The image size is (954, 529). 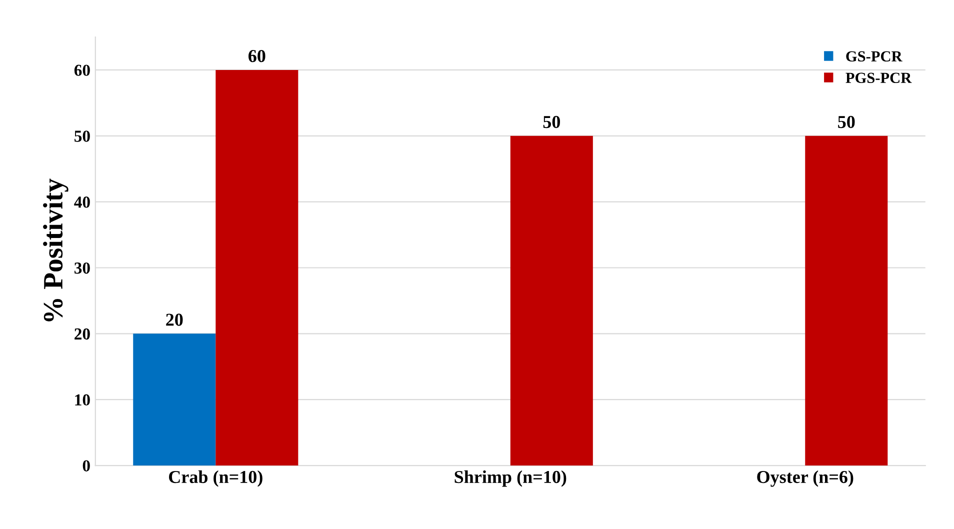 What do you see at coordinates (82, 70) in the screenshot?
I see `y-tick-label: 60` at bounding box center [82, 70].